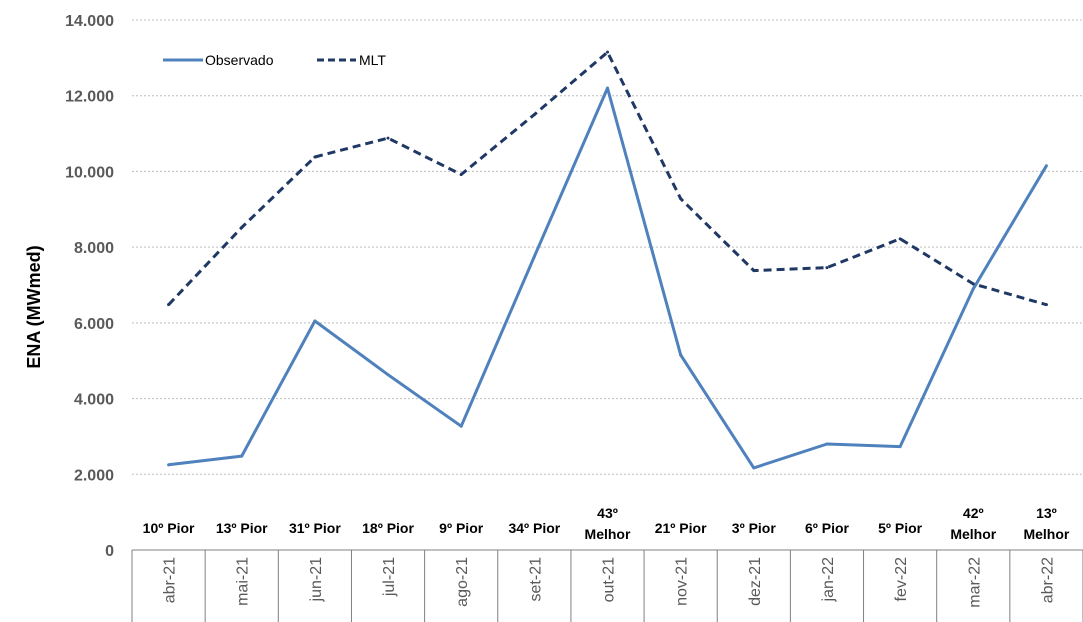  Describe the element at coordinates (388, 528) in the screenshot. I see `rank-label: 18º Pior` at that location.